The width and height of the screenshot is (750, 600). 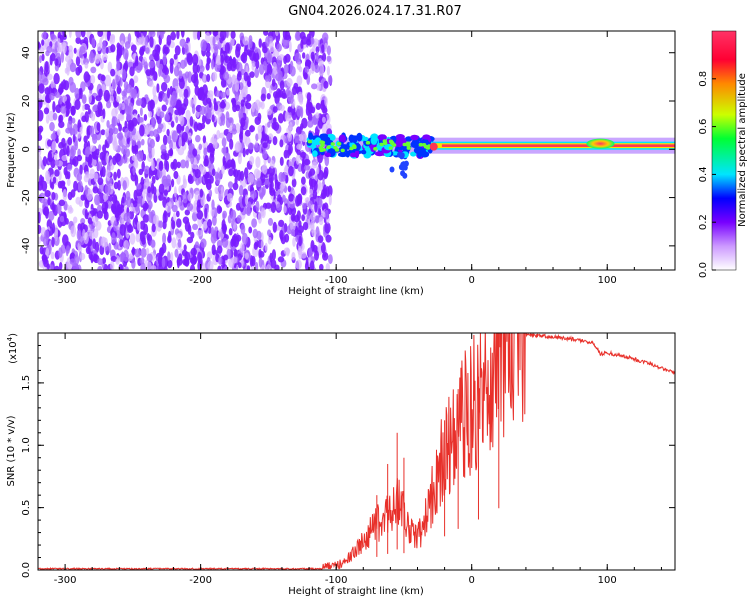 I want to click on spec-ytick-label: -40, so click(x=26, y=246).